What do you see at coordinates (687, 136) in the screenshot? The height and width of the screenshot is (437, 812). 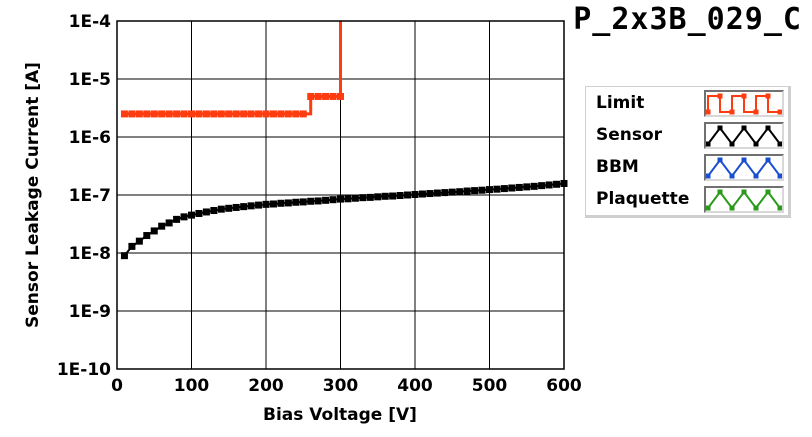 I see `legend-item-sensor: Sensor` at bounding box center [687, 136].